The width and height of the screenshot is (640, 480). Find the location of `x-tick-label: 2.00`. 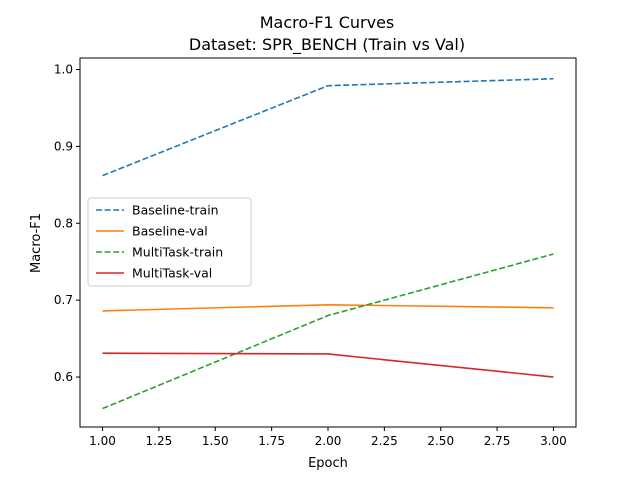

x-tick-label: 2.00 is located at coordinates (328, 441).